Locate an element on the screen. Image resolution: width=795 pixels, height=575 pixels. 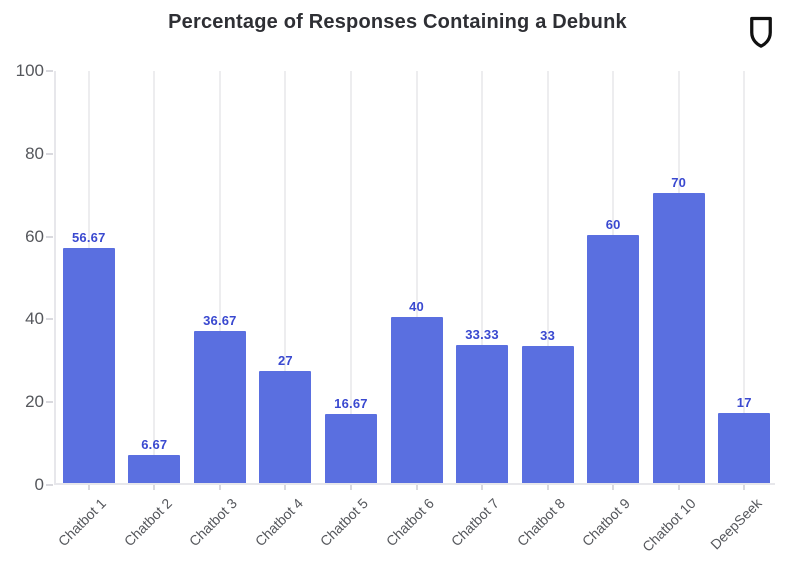
x-axis-label-deepseek: DeepSeek is located at coordinates (735, 524).